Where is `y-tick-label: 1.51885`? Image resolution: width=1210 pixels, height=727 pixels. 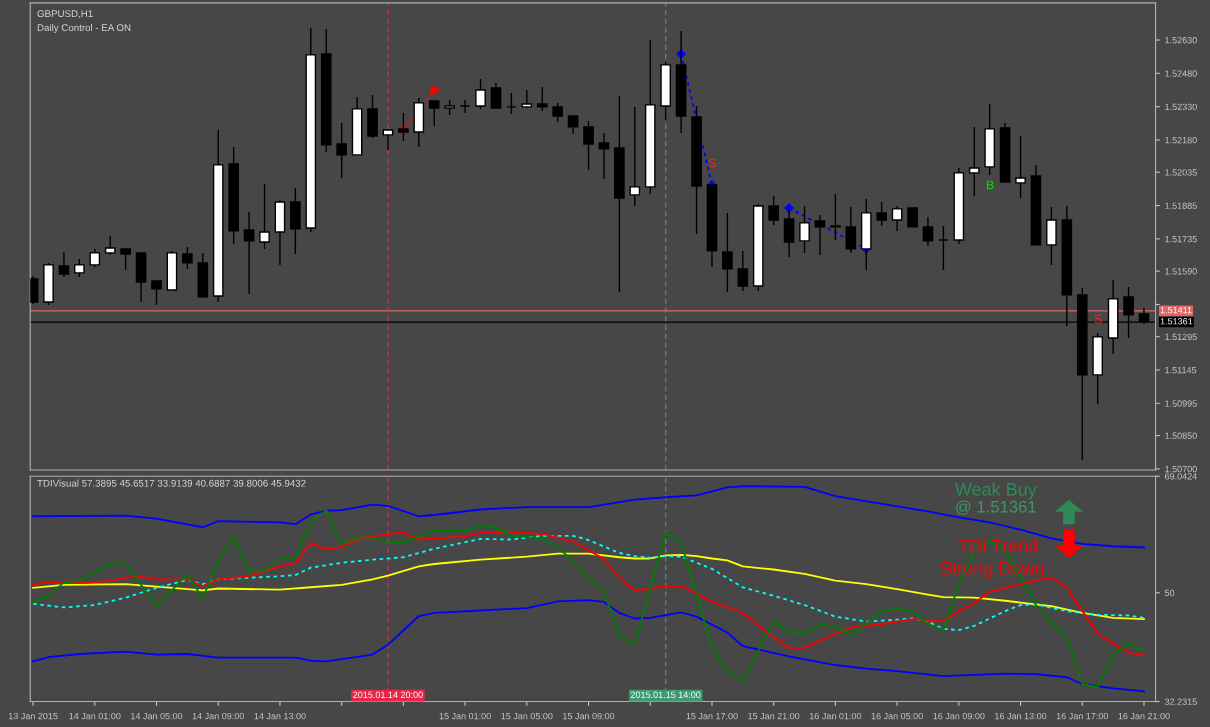 y-tick-label: 1.51885 is located at coordinates (1181, 205).